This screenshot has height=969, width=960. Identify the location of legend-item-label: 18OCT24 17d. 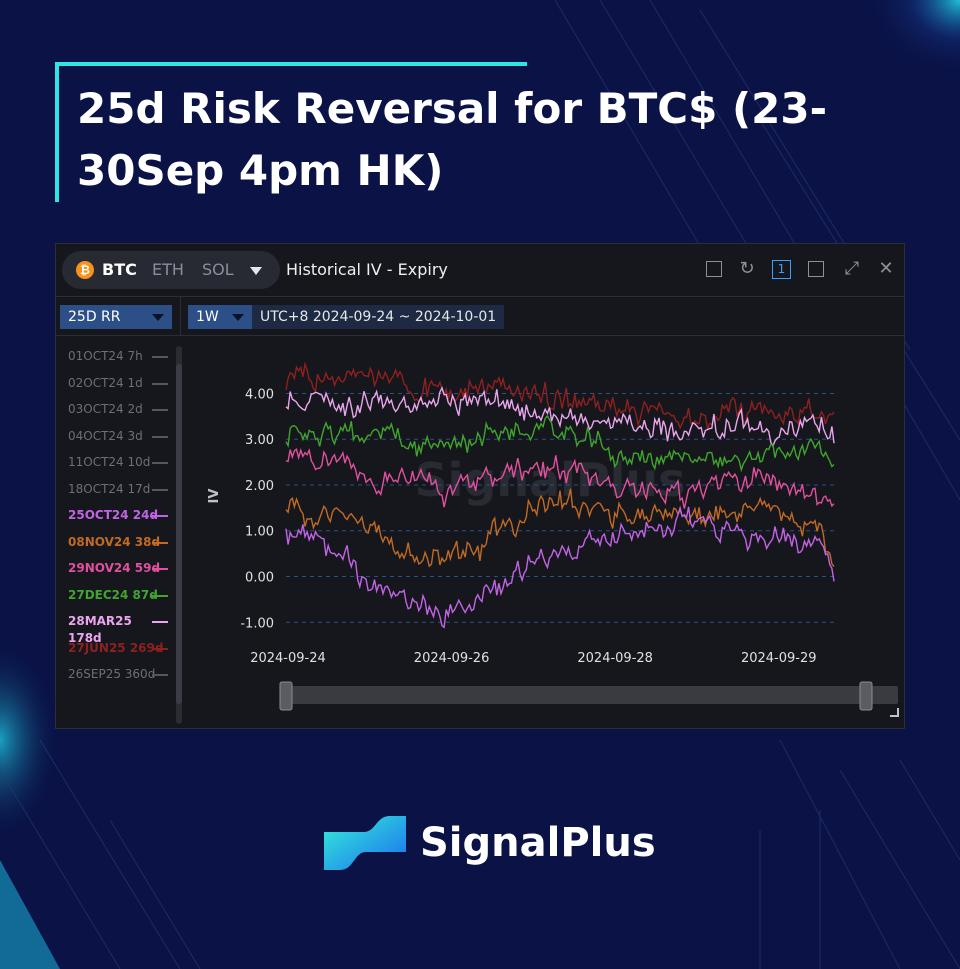
(109, 488).